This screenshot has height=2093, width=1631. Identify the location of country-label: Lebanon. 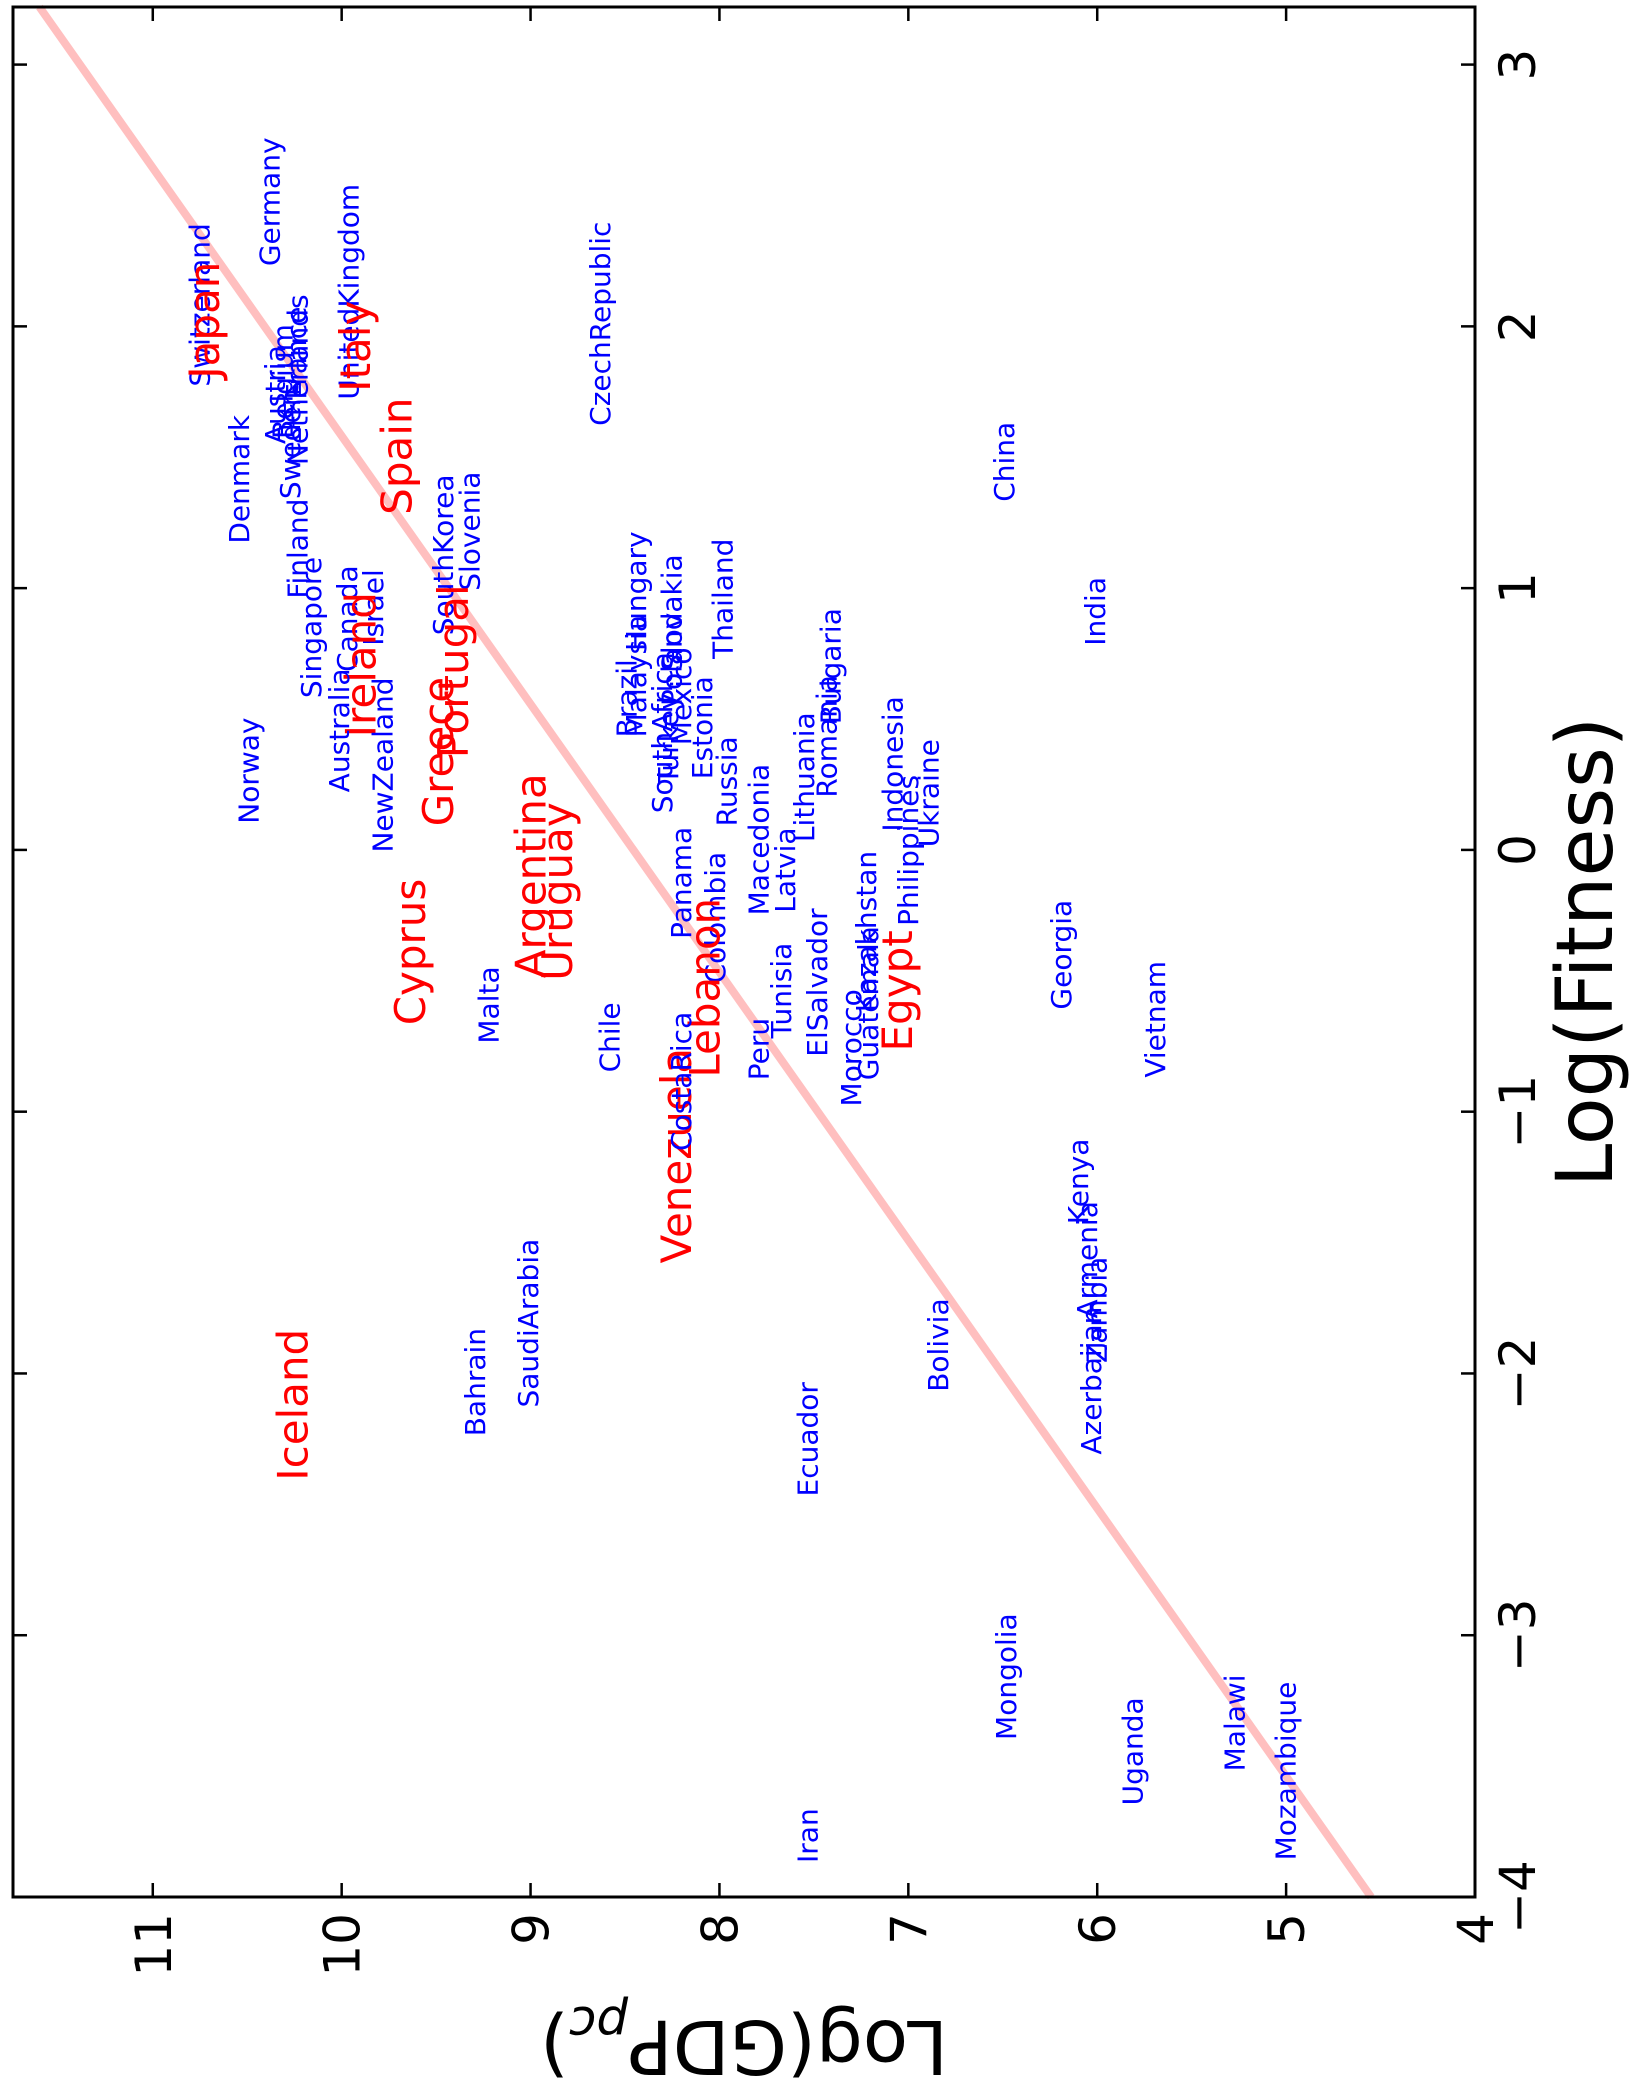
(704, 988).